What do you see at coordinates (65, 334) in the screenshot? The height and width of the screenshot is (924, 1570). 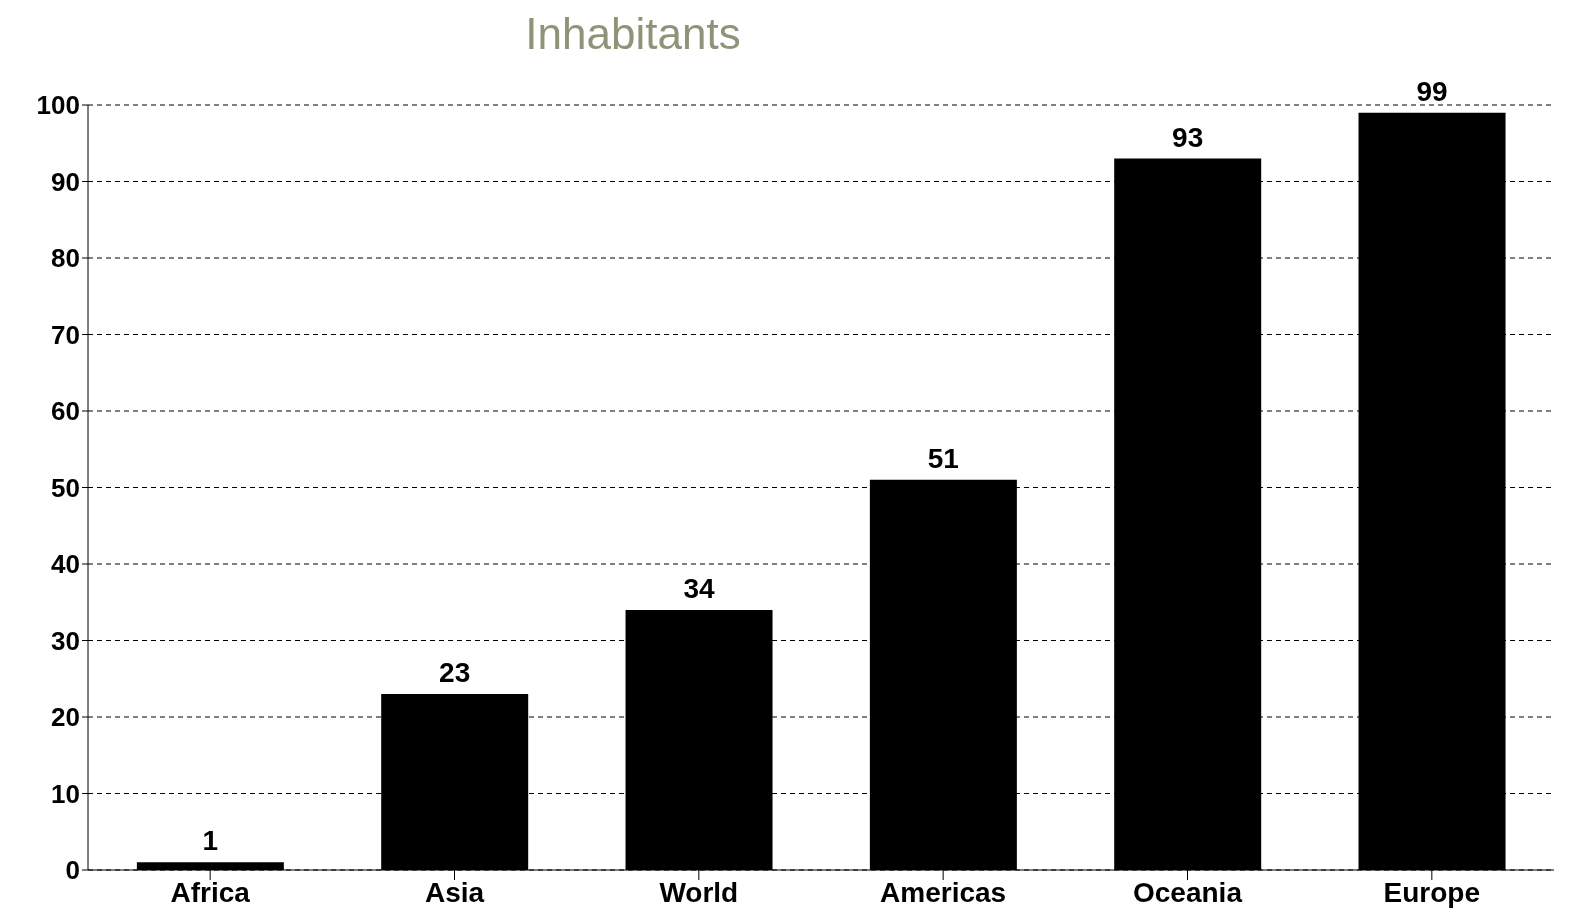 I see `y-tick-label: 70` at bounding box center [65, 334].